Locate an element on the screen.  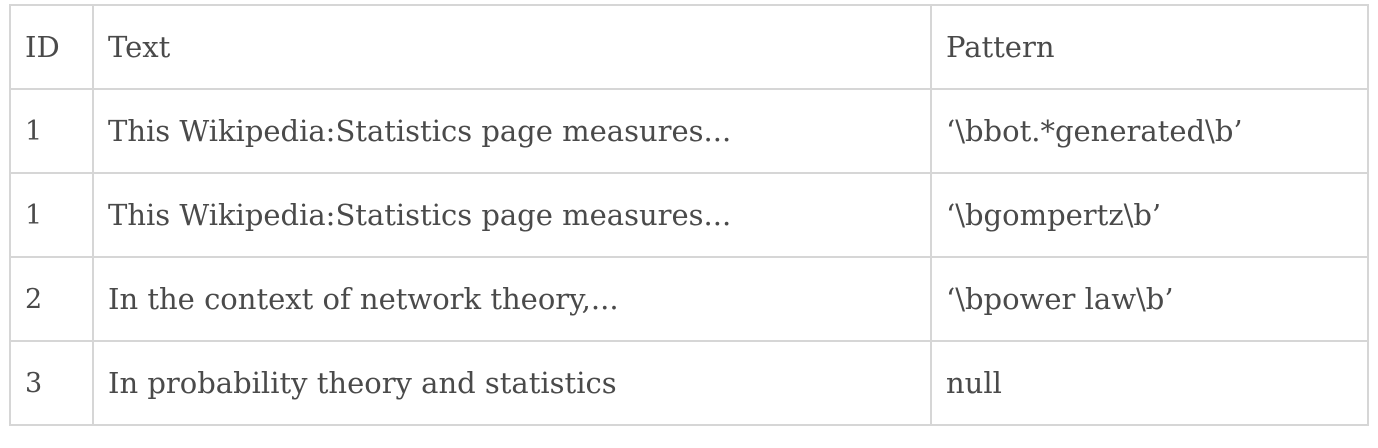
header-text: Text is located at coordinates (512, 47).